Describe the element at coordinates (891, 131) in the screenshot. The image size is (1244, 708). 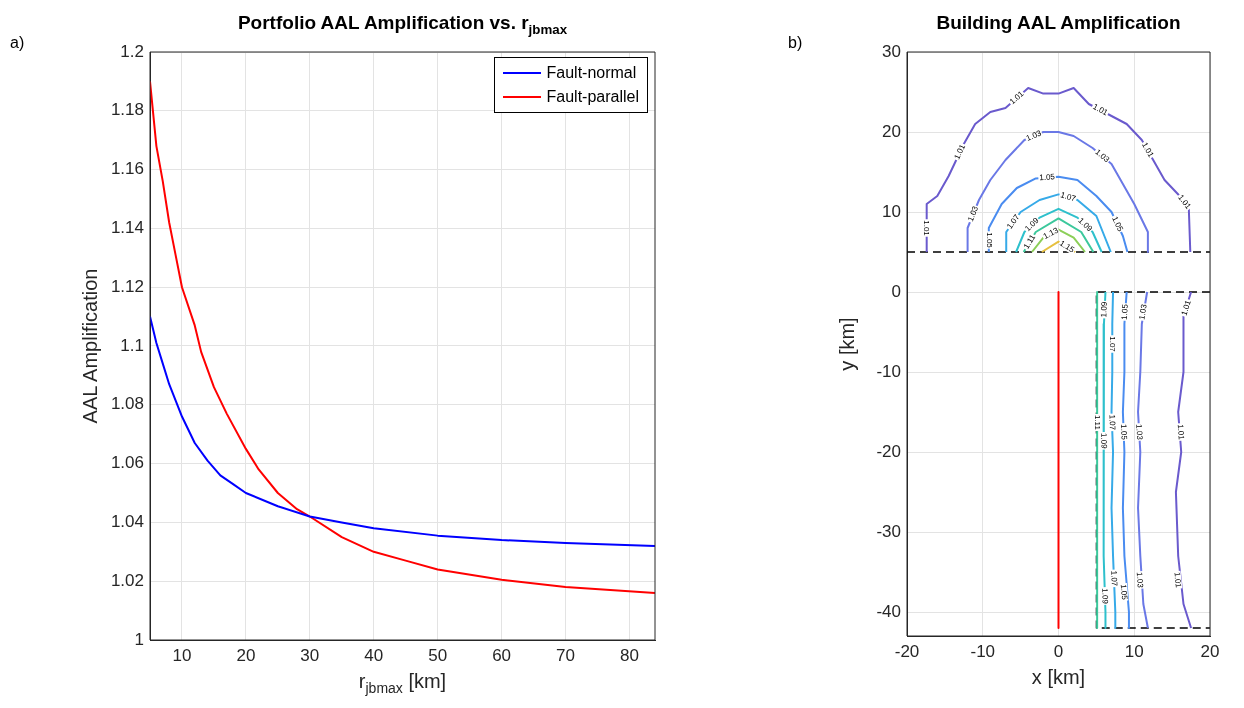
I see `y-tick-label: 20` at that location.